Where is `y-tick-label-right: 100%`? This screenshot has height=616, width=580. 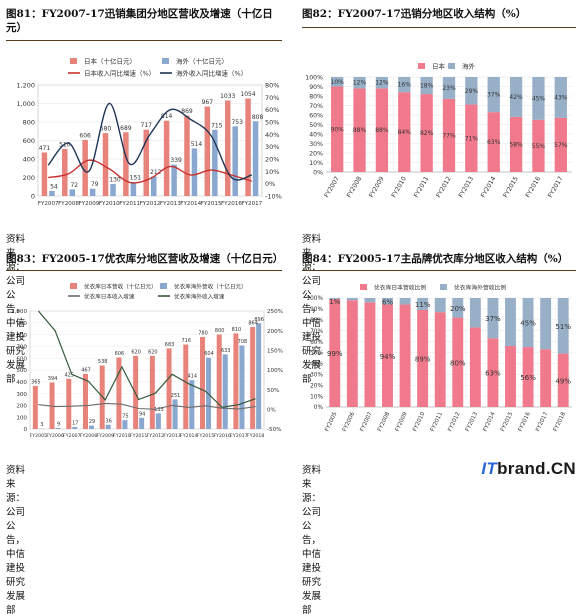 y-tick-label-right: 100% is located at coordinates (275, 371).